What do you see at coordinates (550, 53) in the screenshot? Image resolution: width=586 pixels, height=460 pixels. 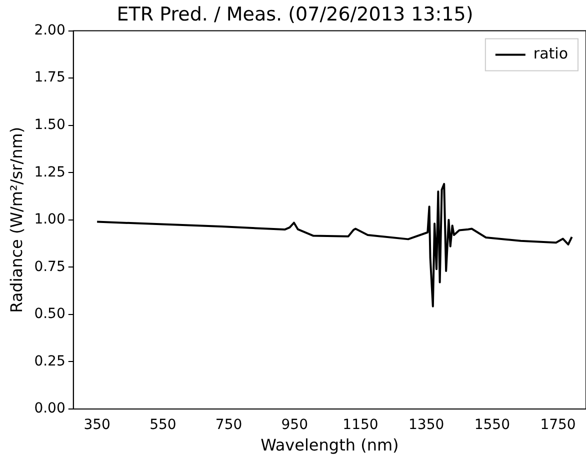 I see `legend-label: ratio` at bounding box center [550, 53].